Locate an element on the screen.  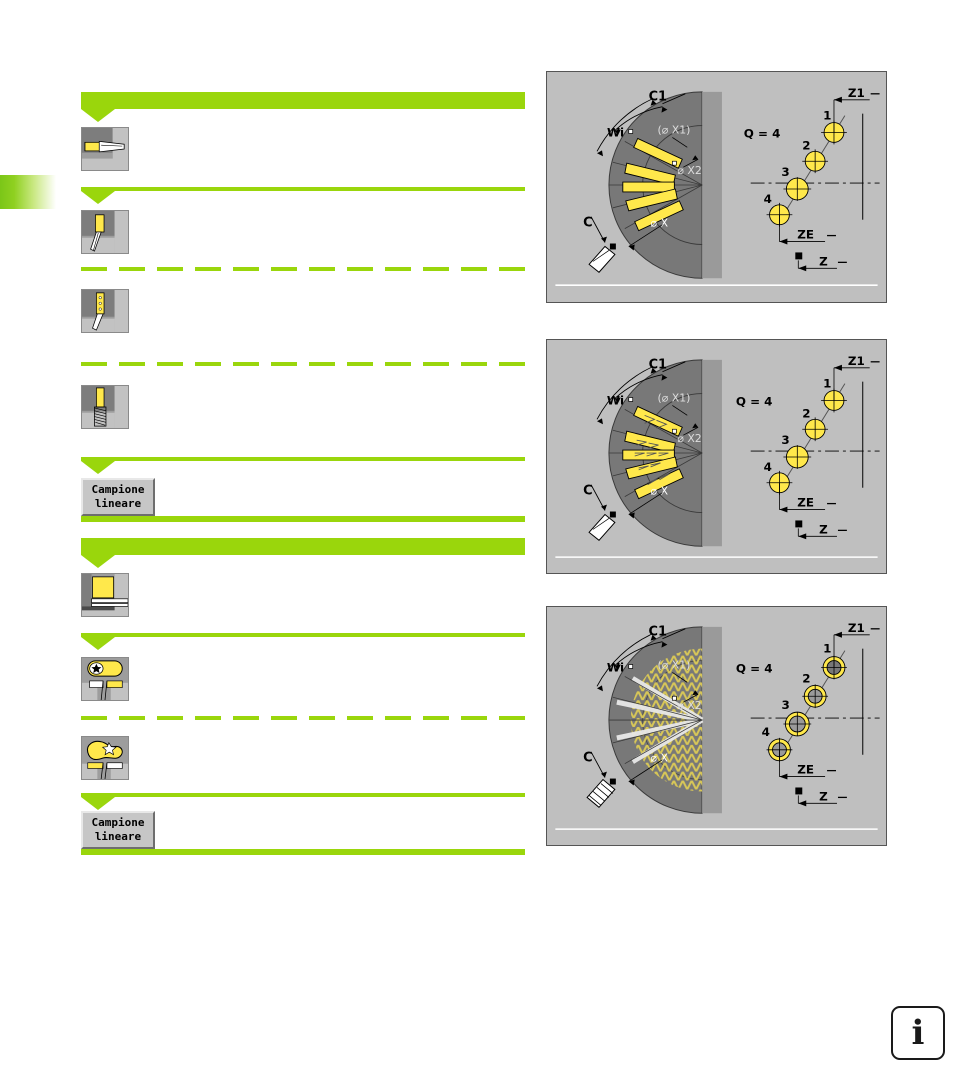
softkey-campione-lineare-drilling: Campione lineare is located at coordinates (118, 497).